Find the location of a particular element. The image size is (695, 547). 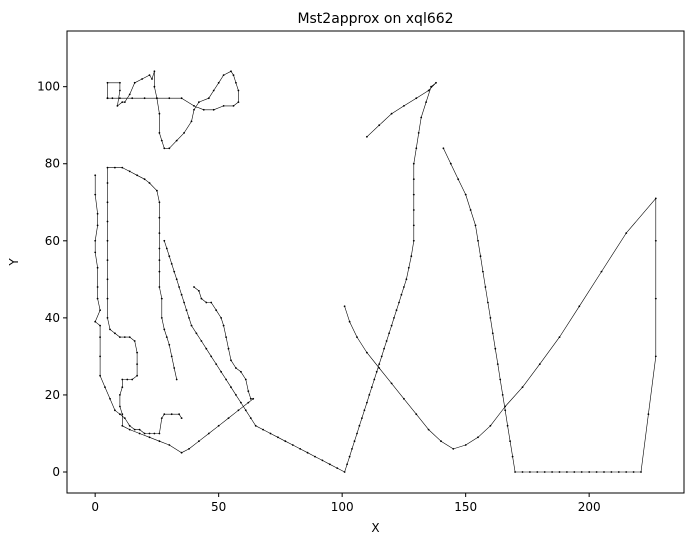

y-tick-label: 40 is located at coordinates (52, 318).